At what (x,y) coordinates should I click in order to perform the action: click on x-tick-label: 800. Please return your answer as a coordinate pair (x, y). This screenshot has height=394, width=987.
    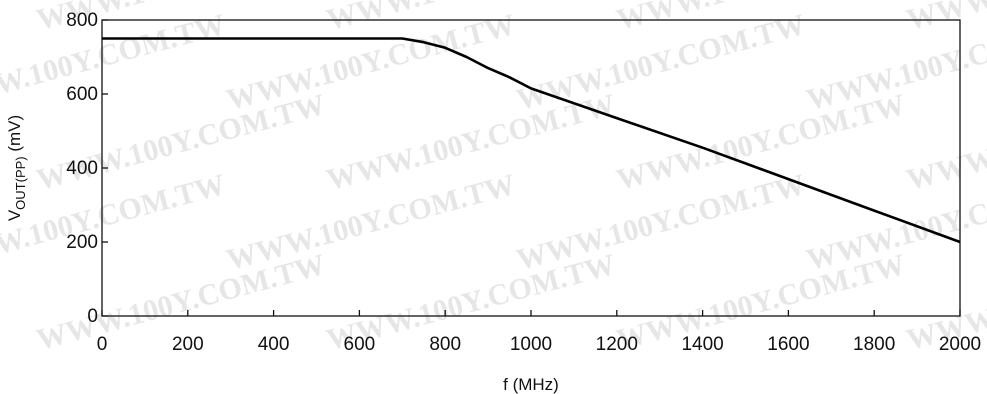
    Looking at the image, I should click on (445, 344).